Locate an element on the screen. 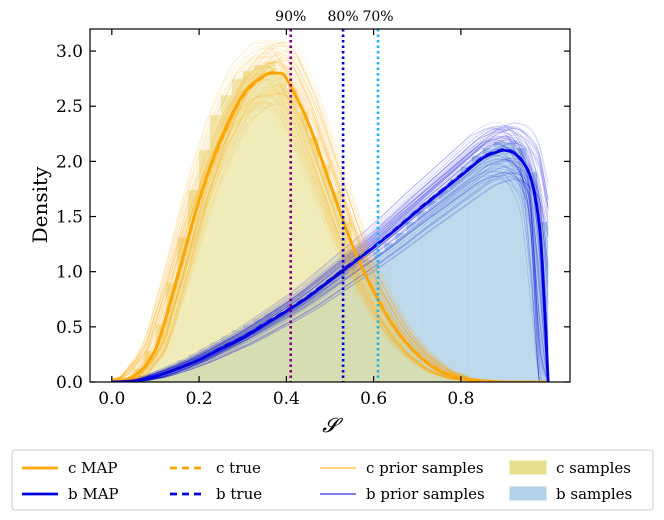  y-tick-label: 2.5 is located at coordinates (69, 107).